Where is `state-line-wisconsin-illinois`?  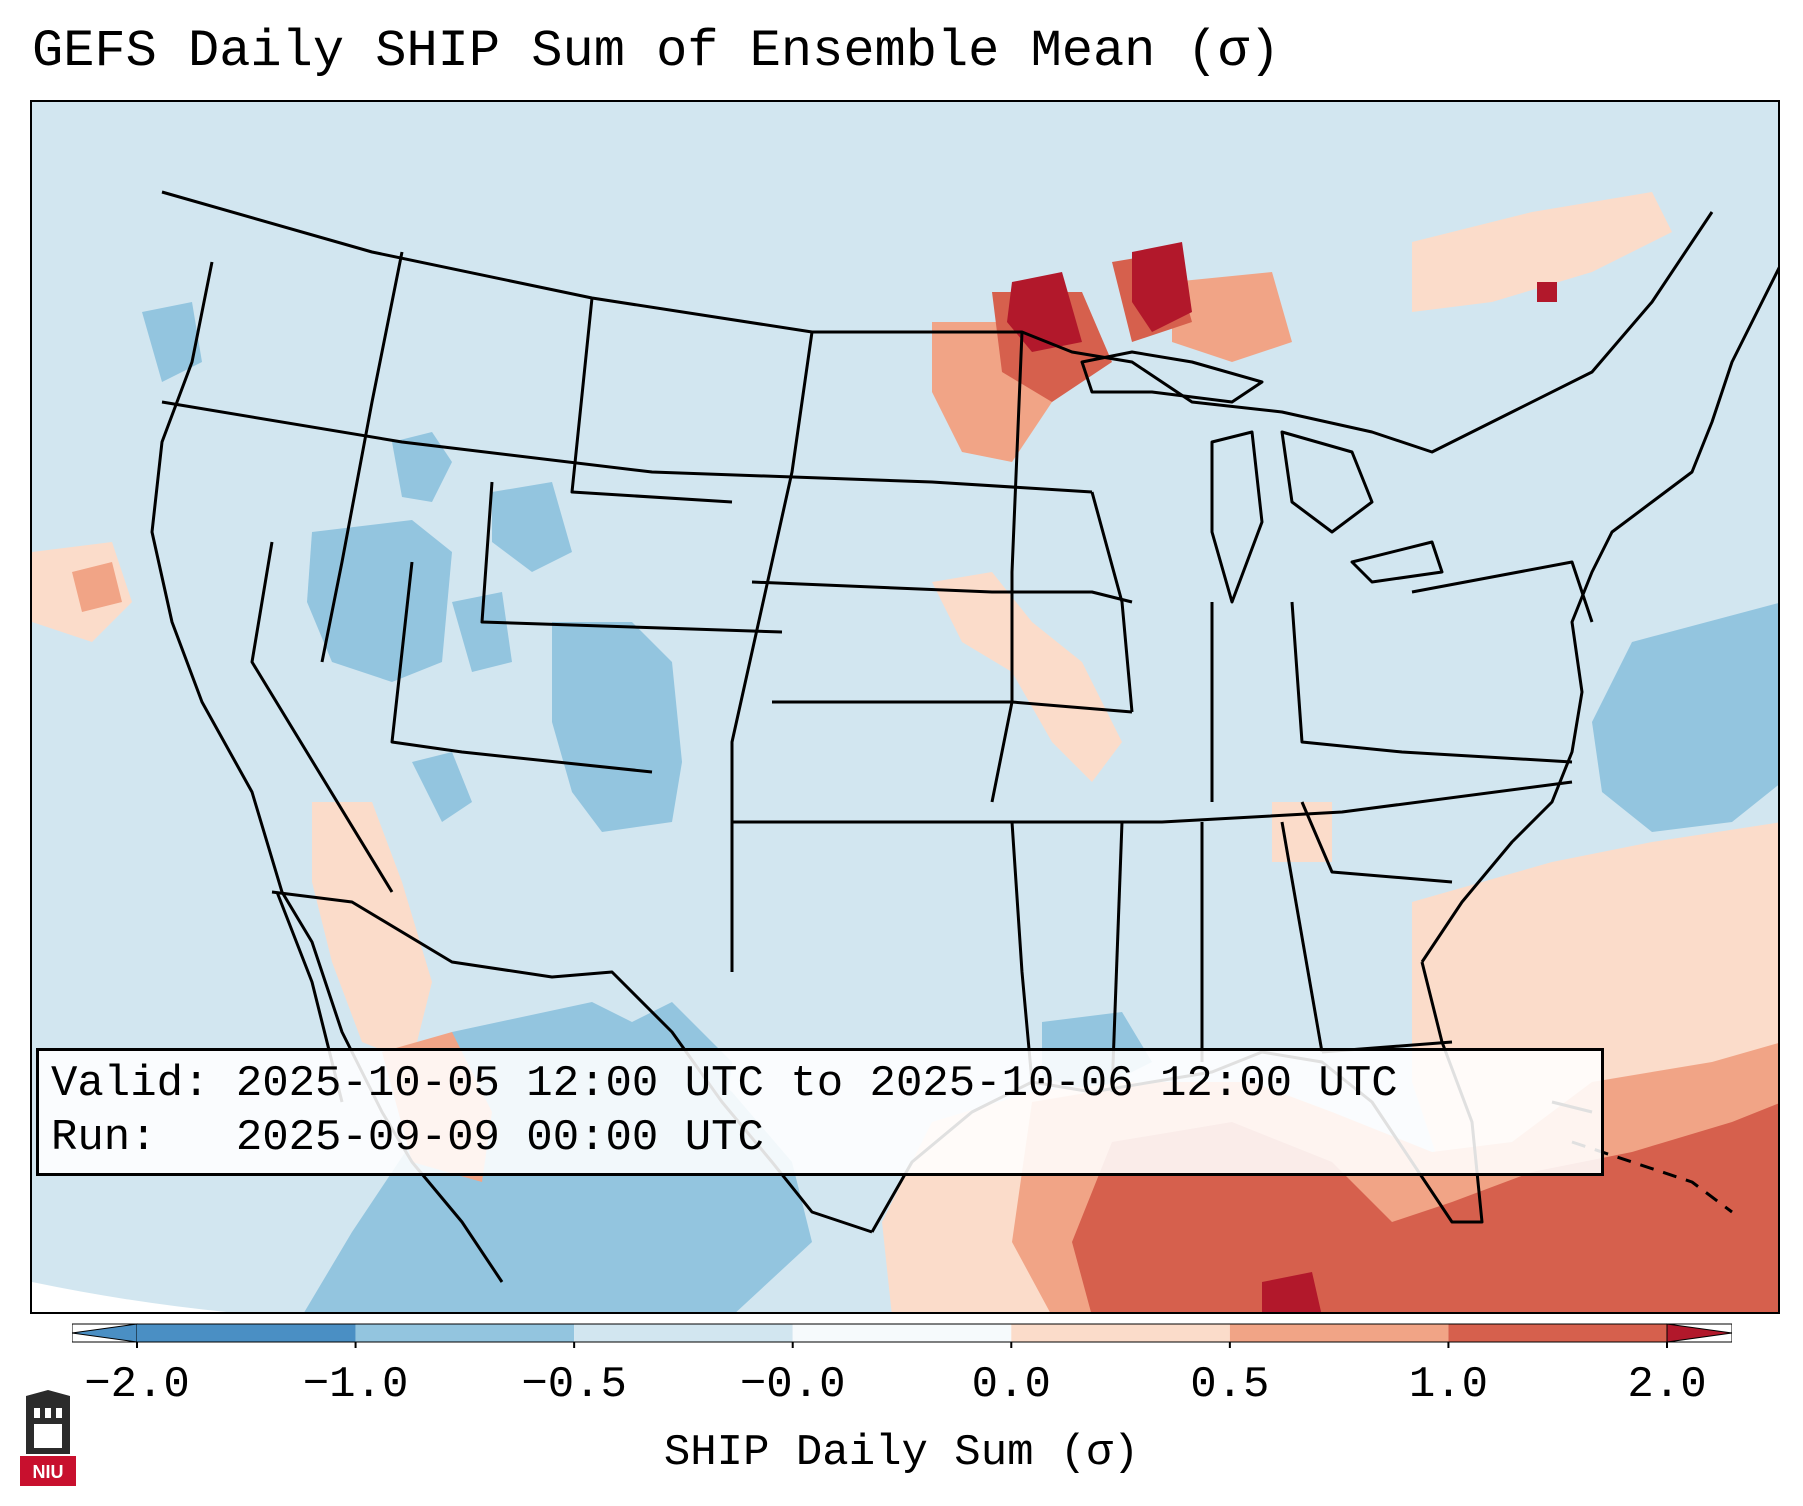
state-line-wisconsin-illinois is located at coordinates (1112, 602).